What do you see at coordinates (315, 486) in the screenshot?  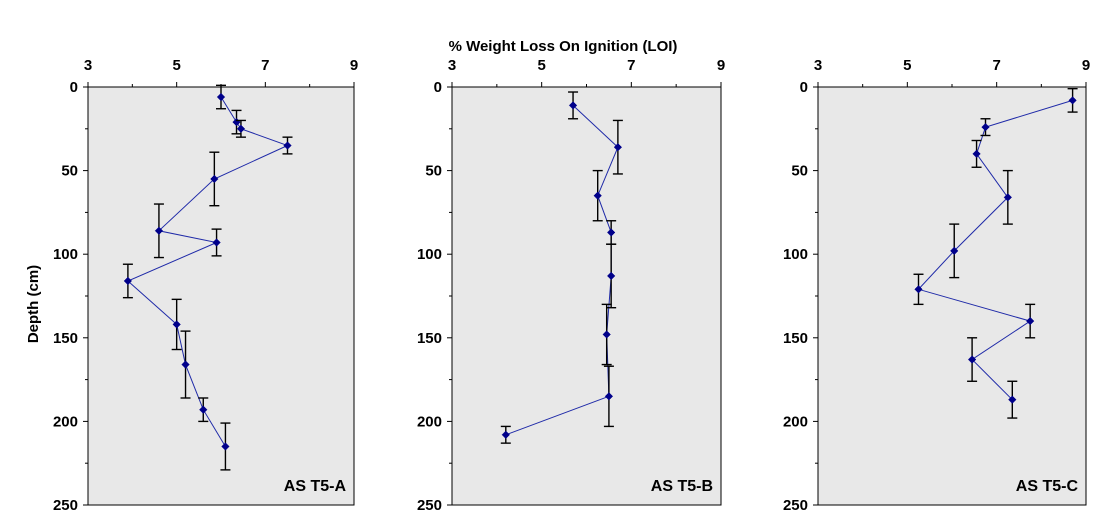 I see `panel-label: AS T5-A` at bounding box center [315, 486].